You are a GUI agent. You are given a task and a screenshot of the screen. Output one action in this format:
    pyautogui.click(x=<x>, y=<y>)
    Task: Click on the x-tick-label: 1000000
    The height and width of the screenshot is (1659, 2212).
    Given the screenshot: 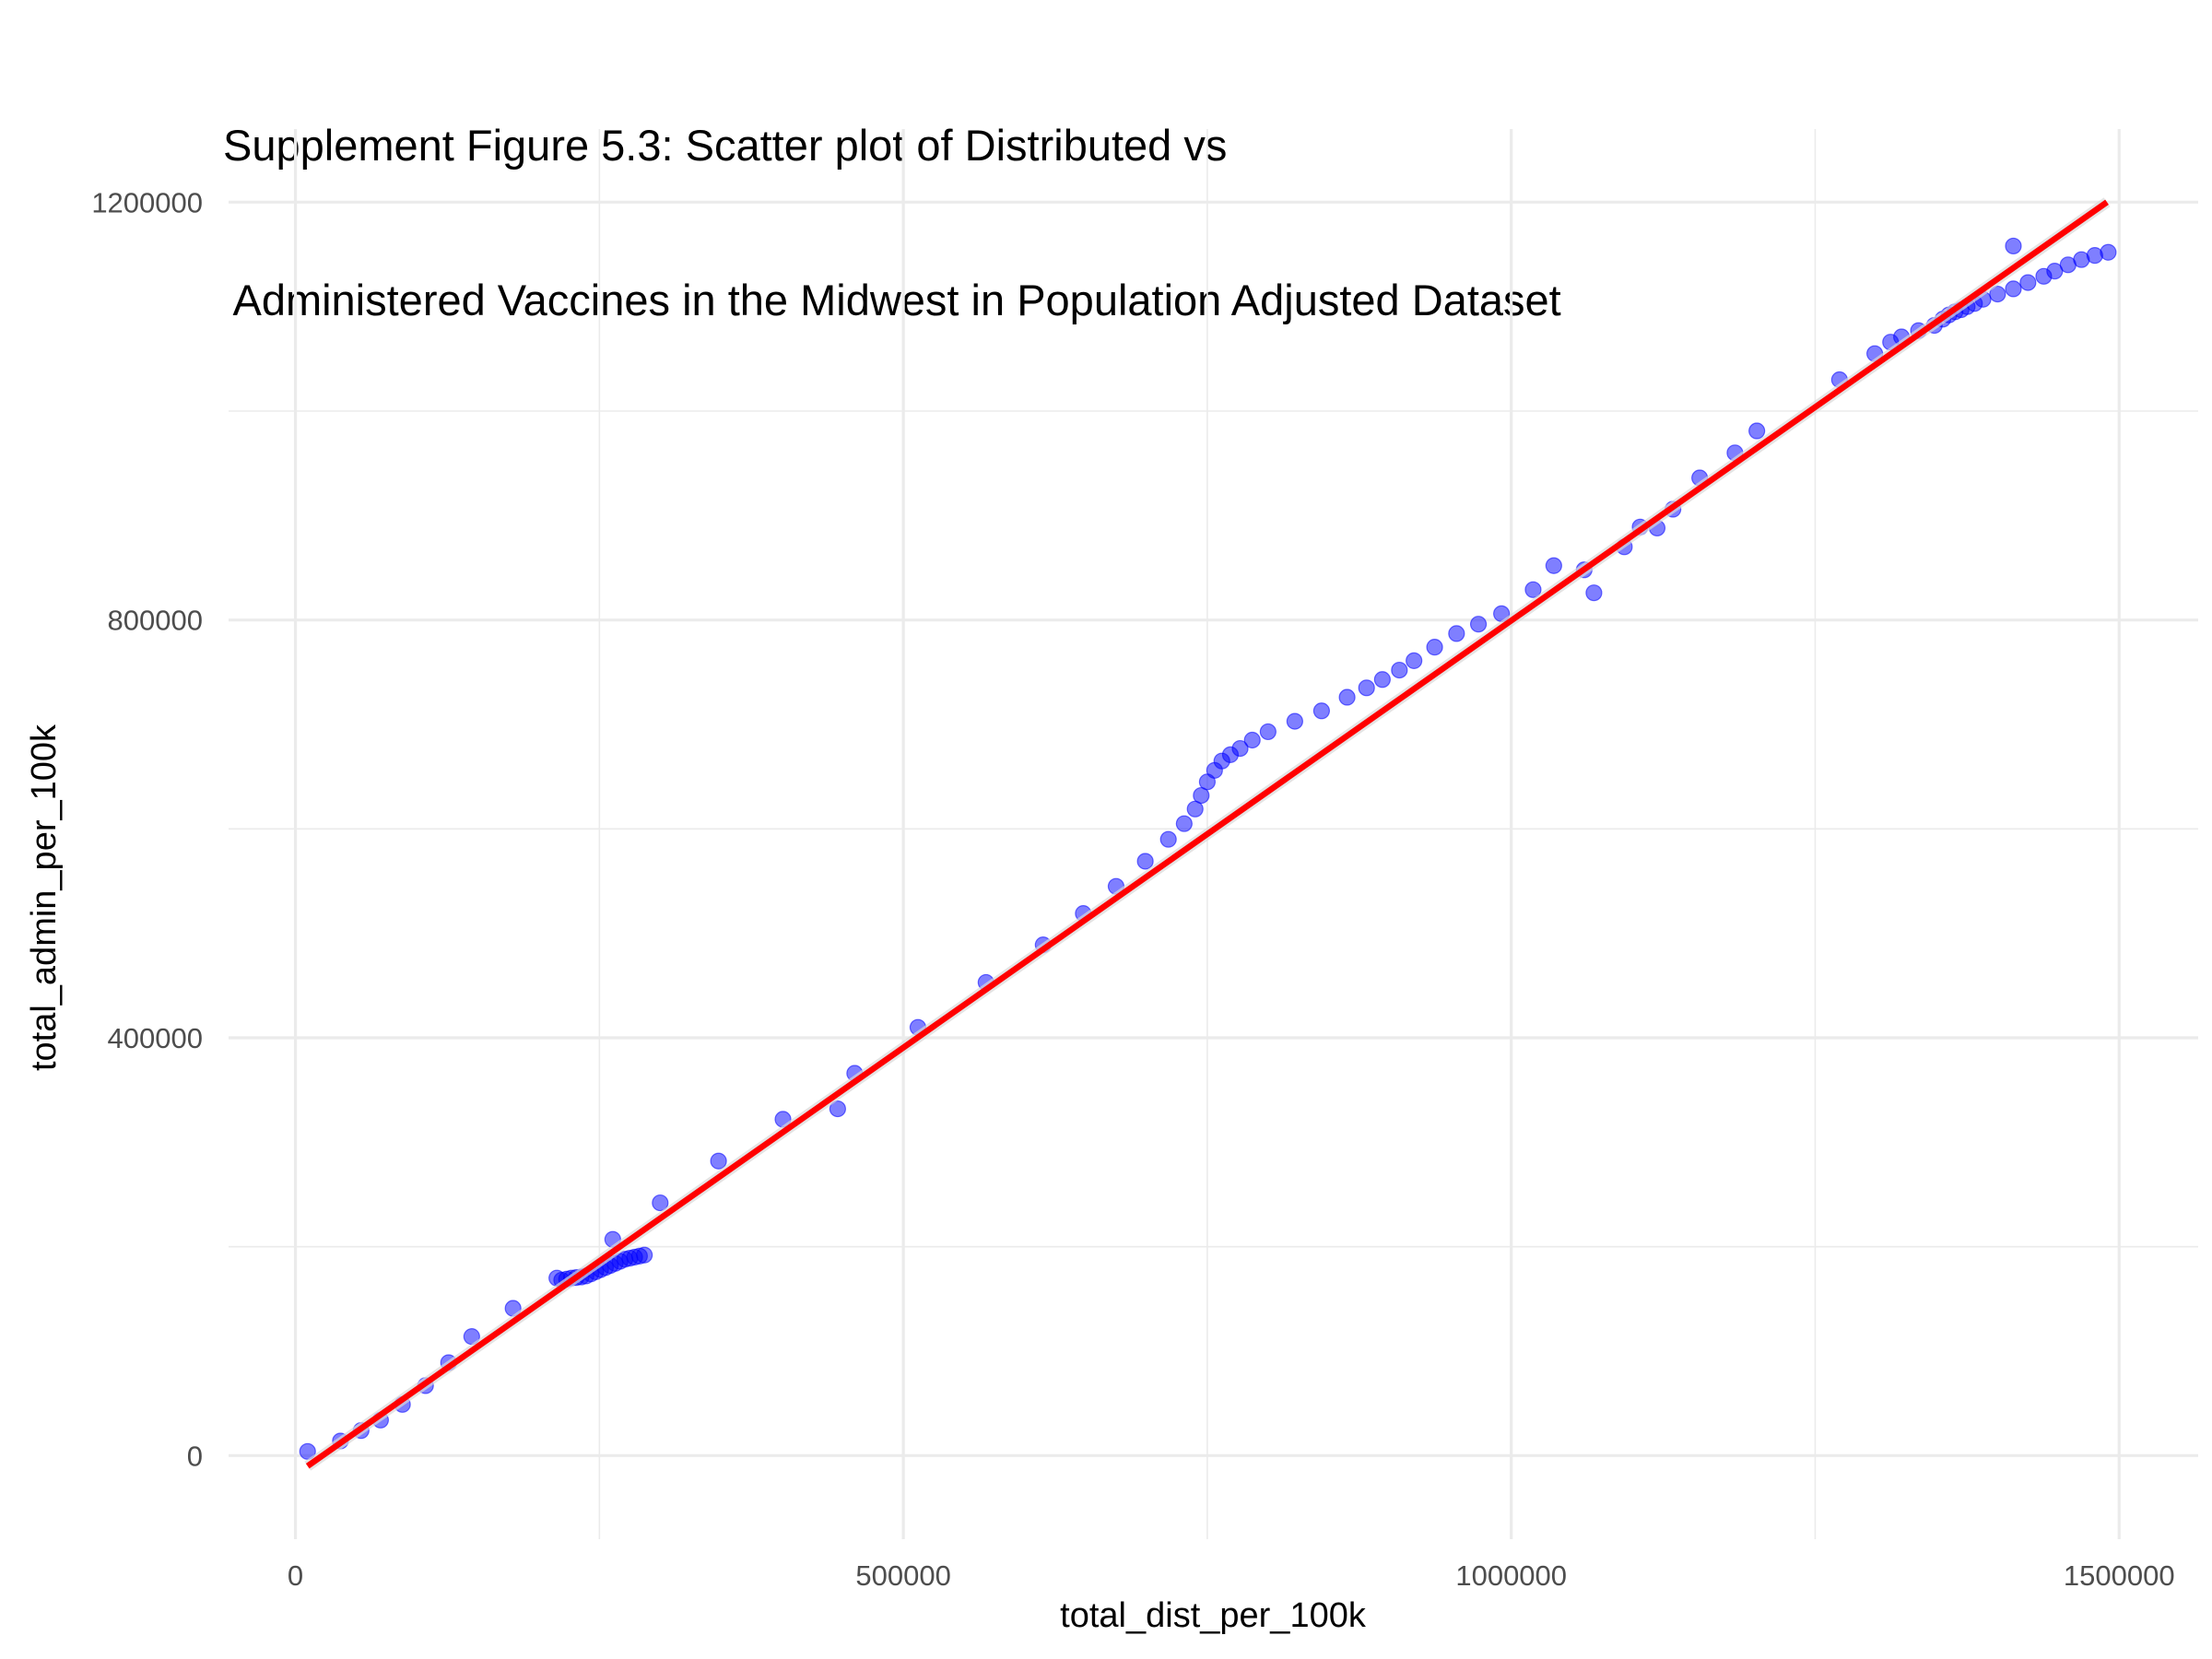 What is the action you would take?
    pyautogui.click(x=1511, y=1575)
    